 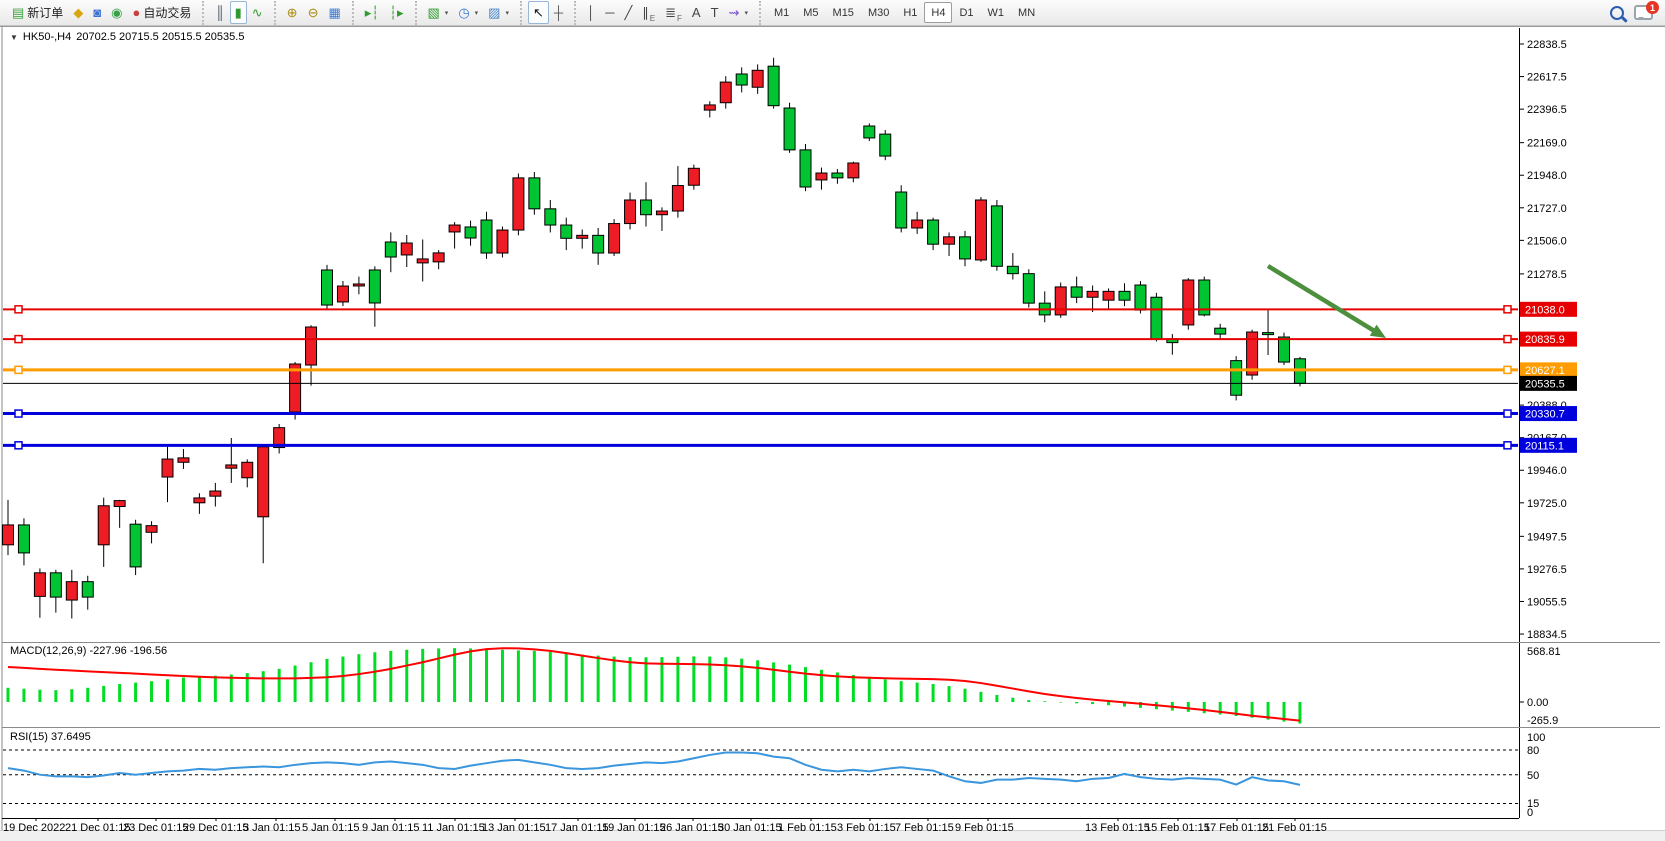 I want to click on time-axis-label: 13 Jan 01:15, so click(x=514, y=828).